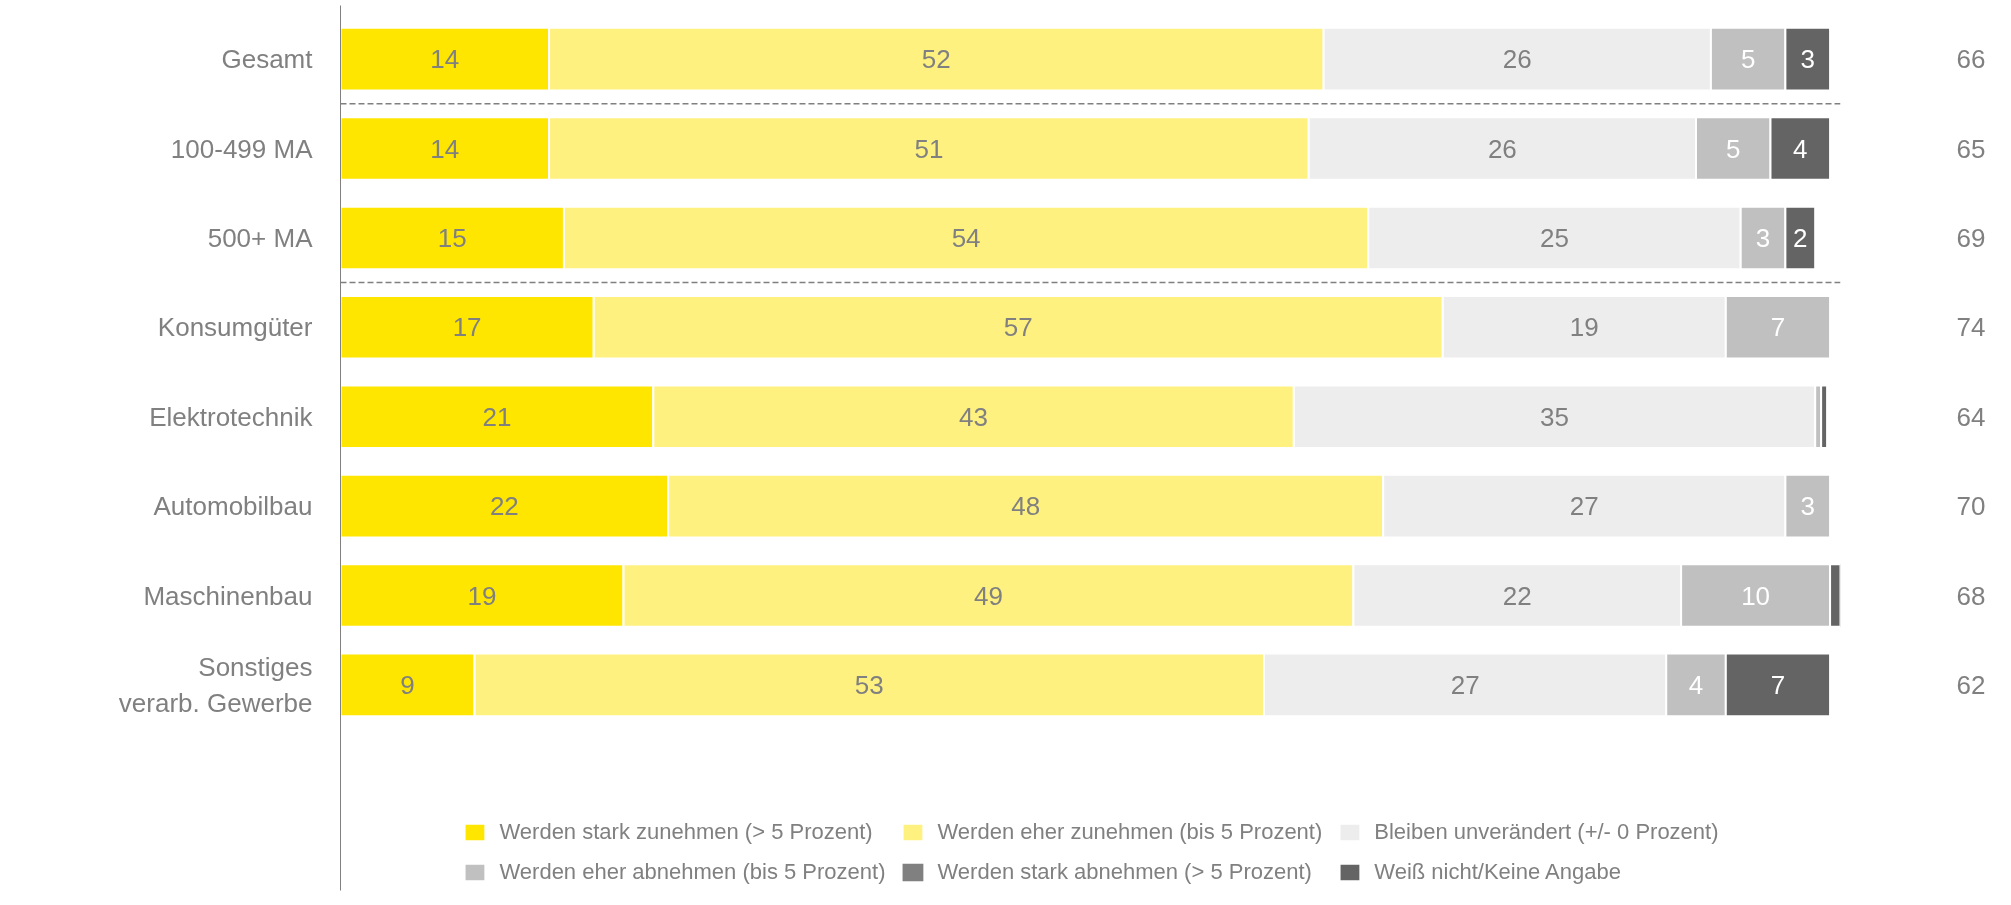  I want to click on data-label: 21, so click(497, 416).